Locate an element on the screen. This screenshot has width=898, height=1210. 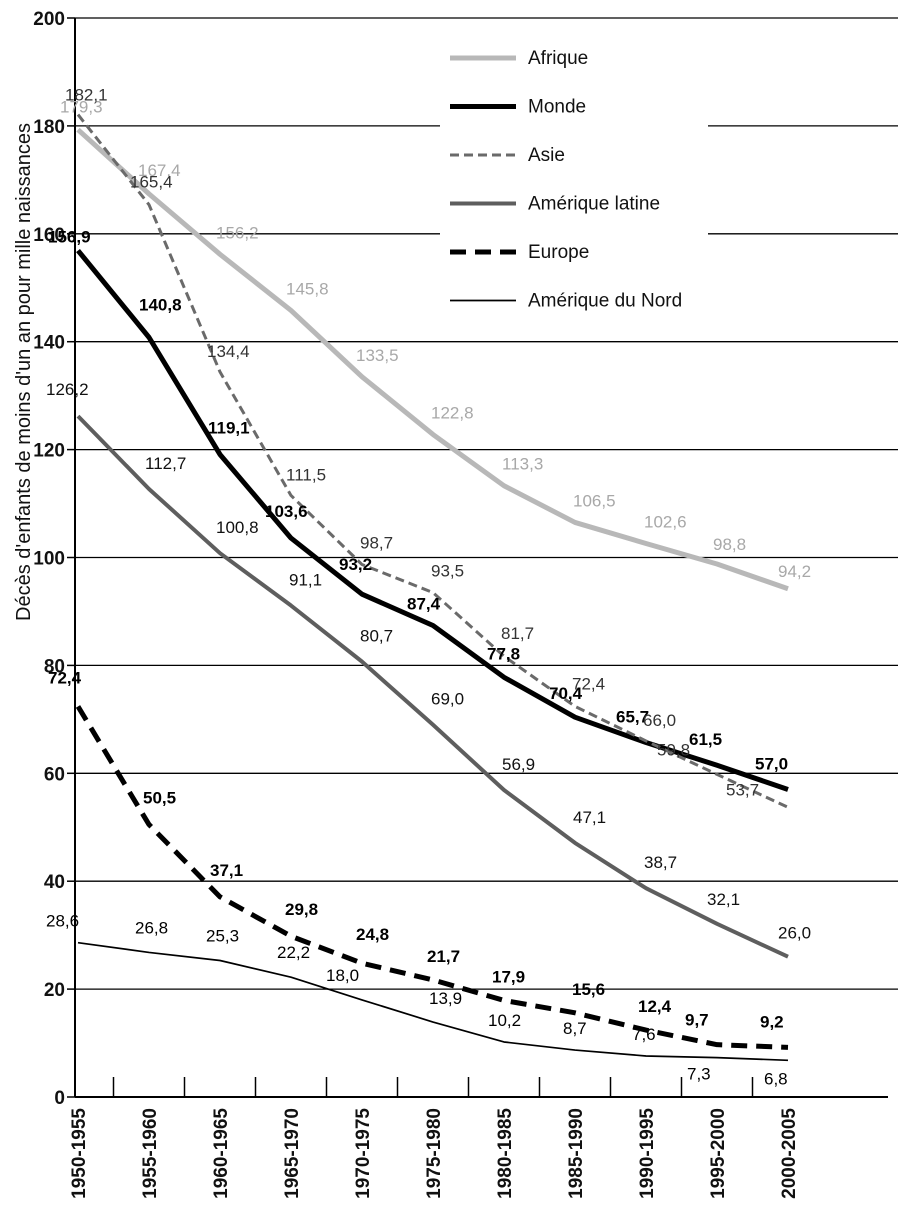
data-label-amnord: 13,9 is located at coordinates (445, 998).